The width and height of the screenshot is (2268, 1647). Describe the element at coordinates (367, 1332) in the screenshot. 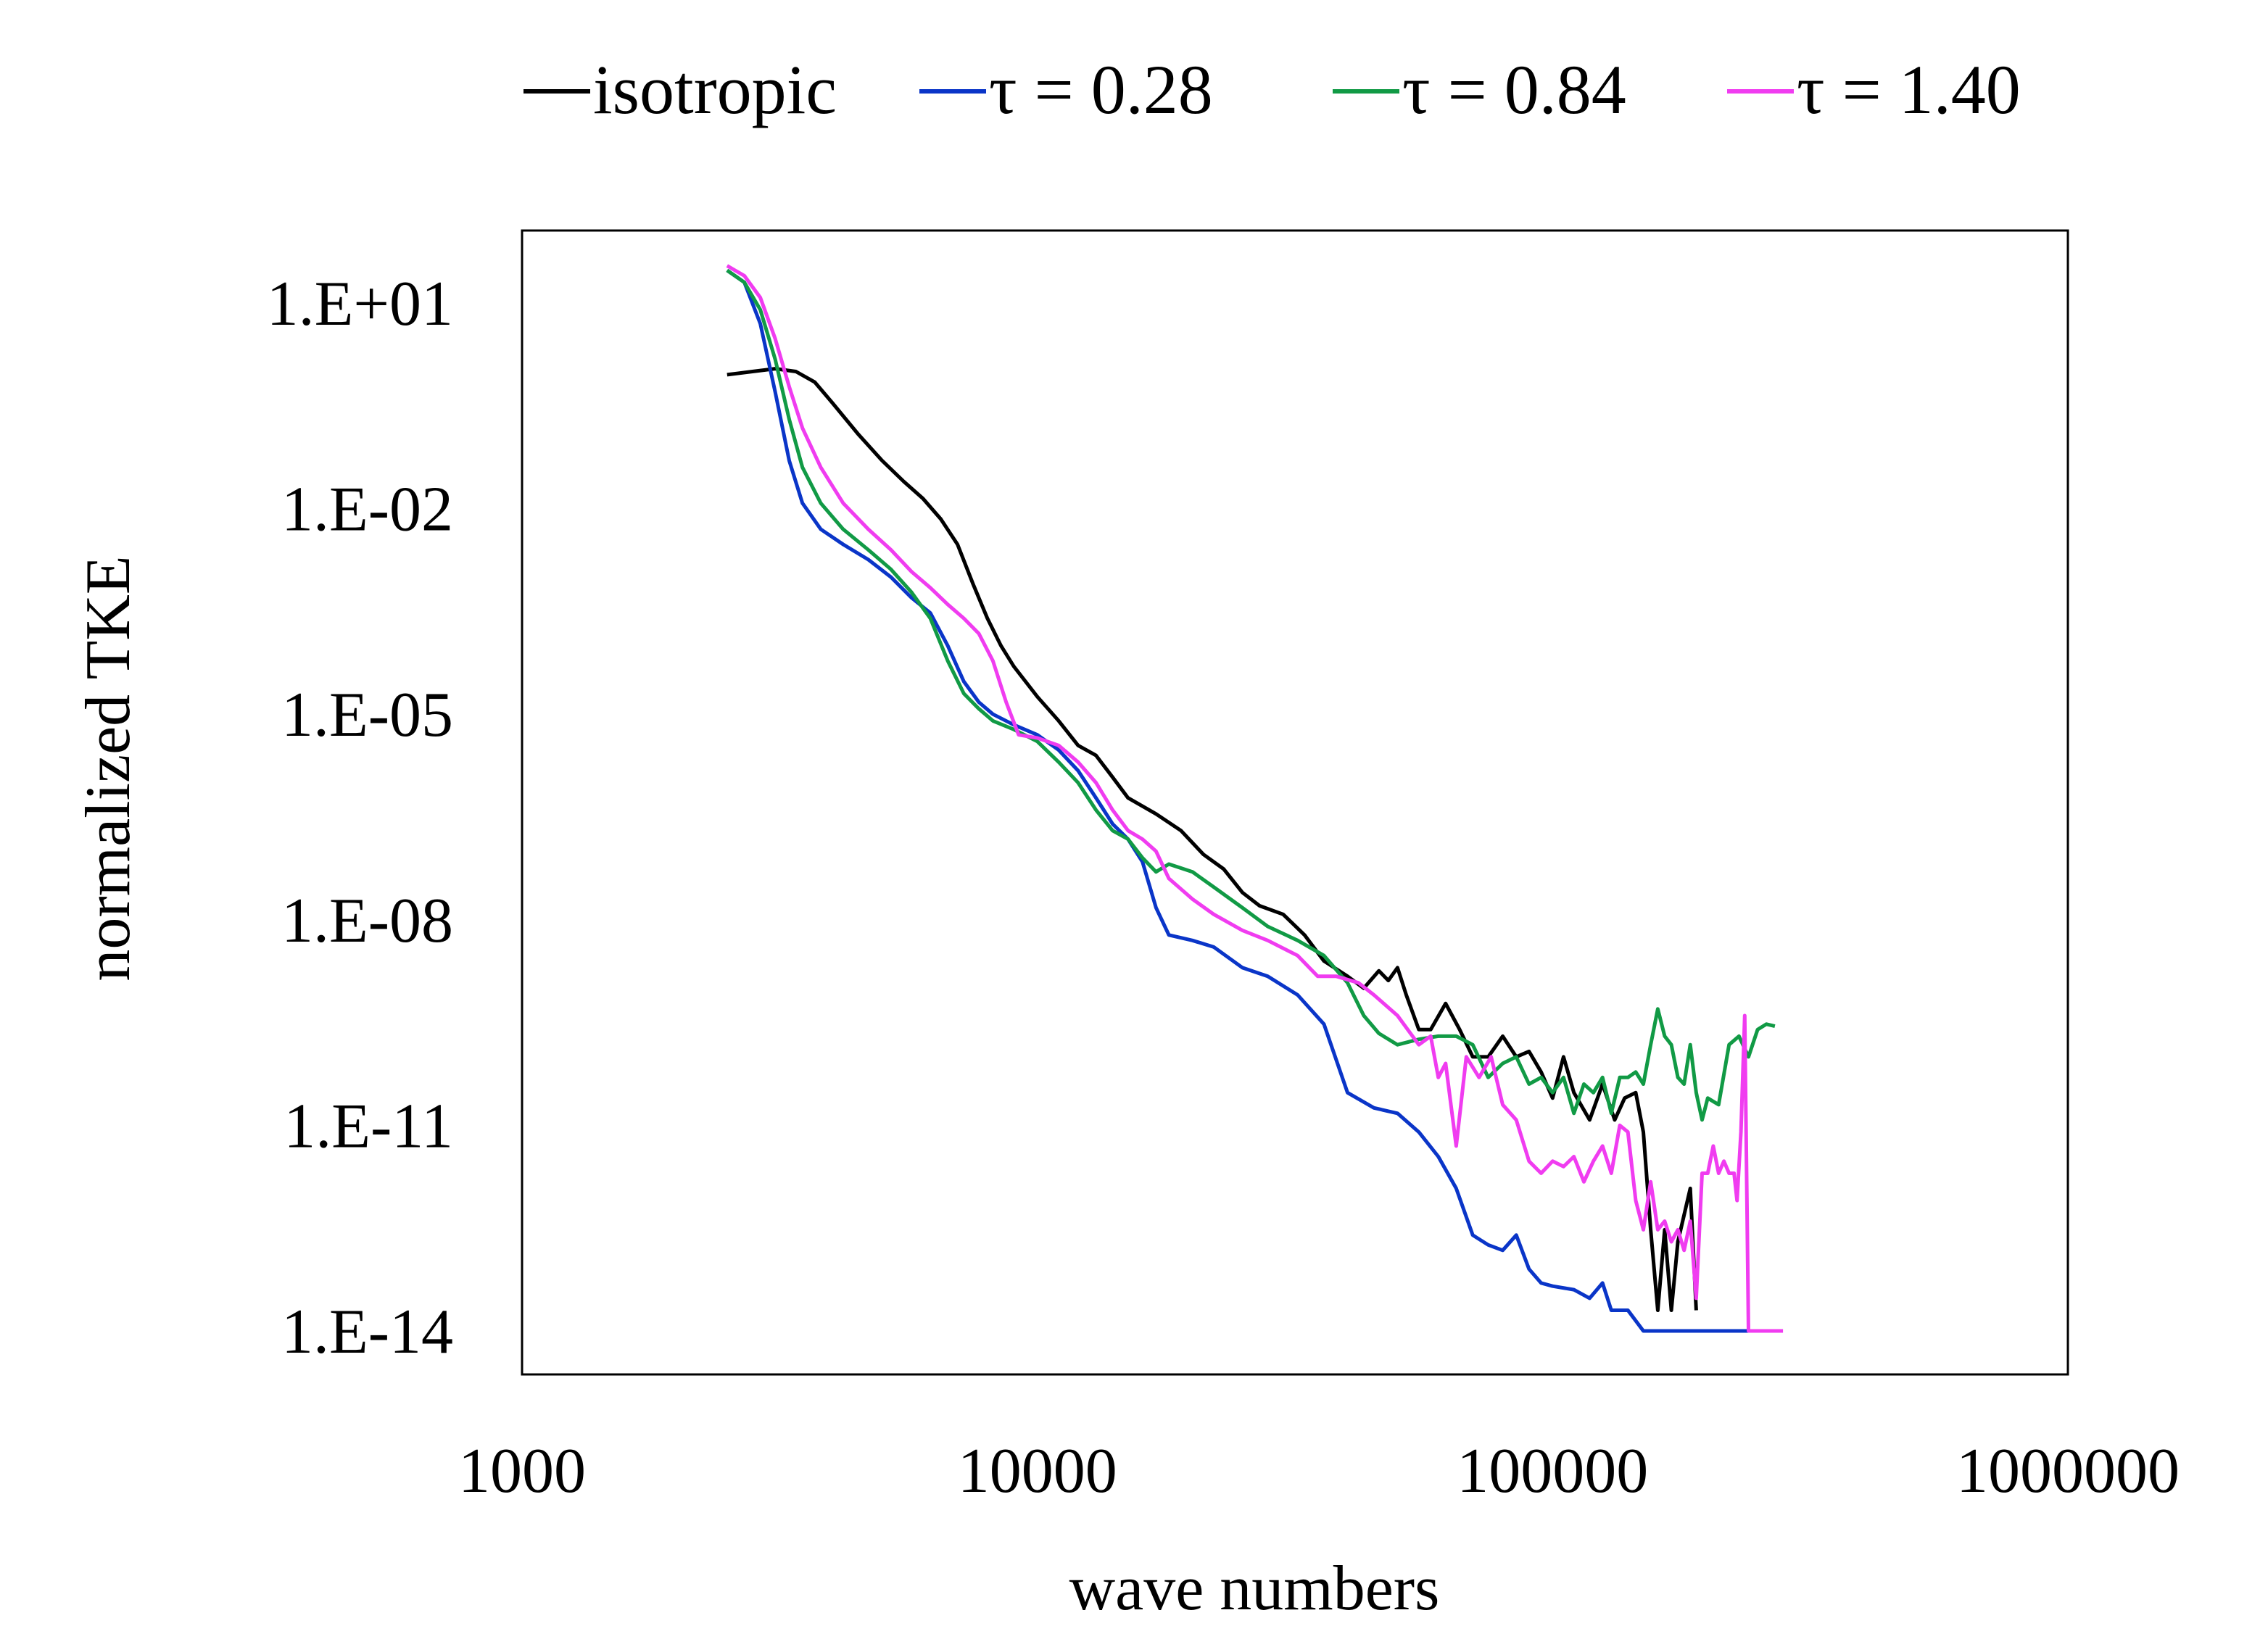

I see `y-tick-label: 1.E-14` at that location.